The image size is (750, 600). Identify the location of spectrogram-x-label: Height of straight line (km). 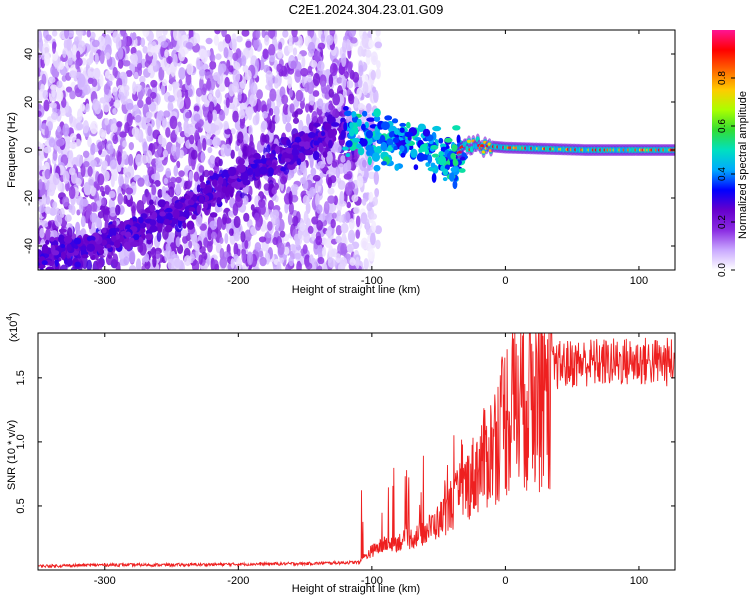
(356, 290).